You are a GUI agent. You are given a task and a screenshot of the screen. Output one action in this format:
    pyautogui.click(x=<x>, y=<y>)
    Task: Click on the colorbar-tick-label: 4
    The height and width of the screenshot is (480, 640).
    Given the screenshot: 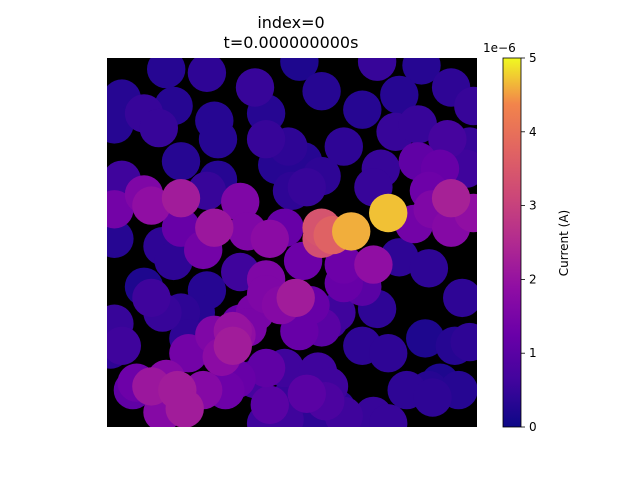 What is the action you would take?
    pyautogui.click(x=533, y=132)
    